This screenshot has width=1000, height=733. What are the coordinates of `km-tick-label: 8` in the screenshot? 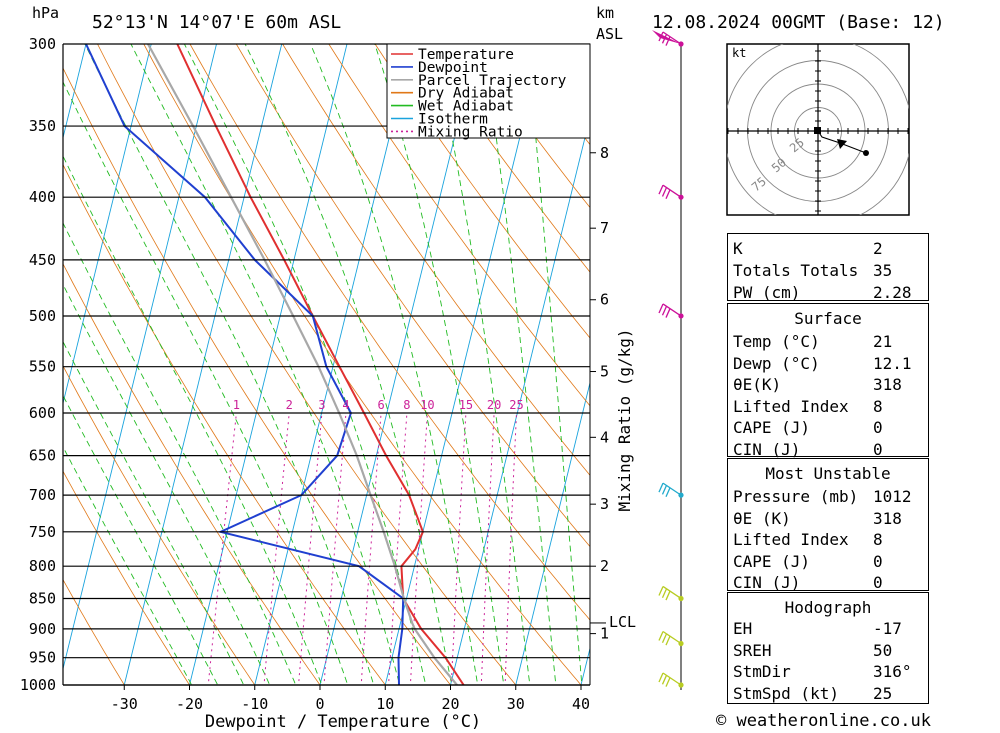 It's located at (604, 153).